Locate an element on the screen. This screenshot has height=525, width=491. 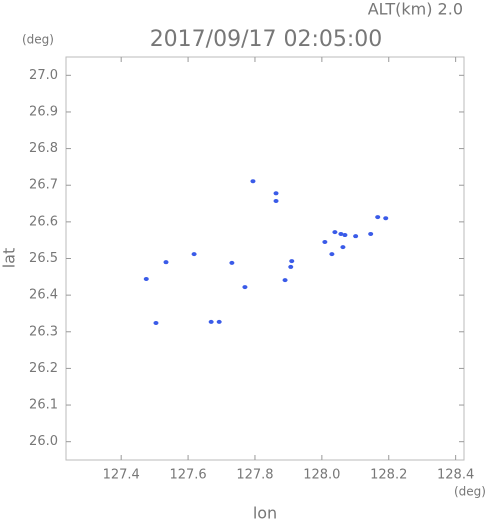
chart-title: 2017/09/17 02:05:00 is located at coordinates (266, 39).